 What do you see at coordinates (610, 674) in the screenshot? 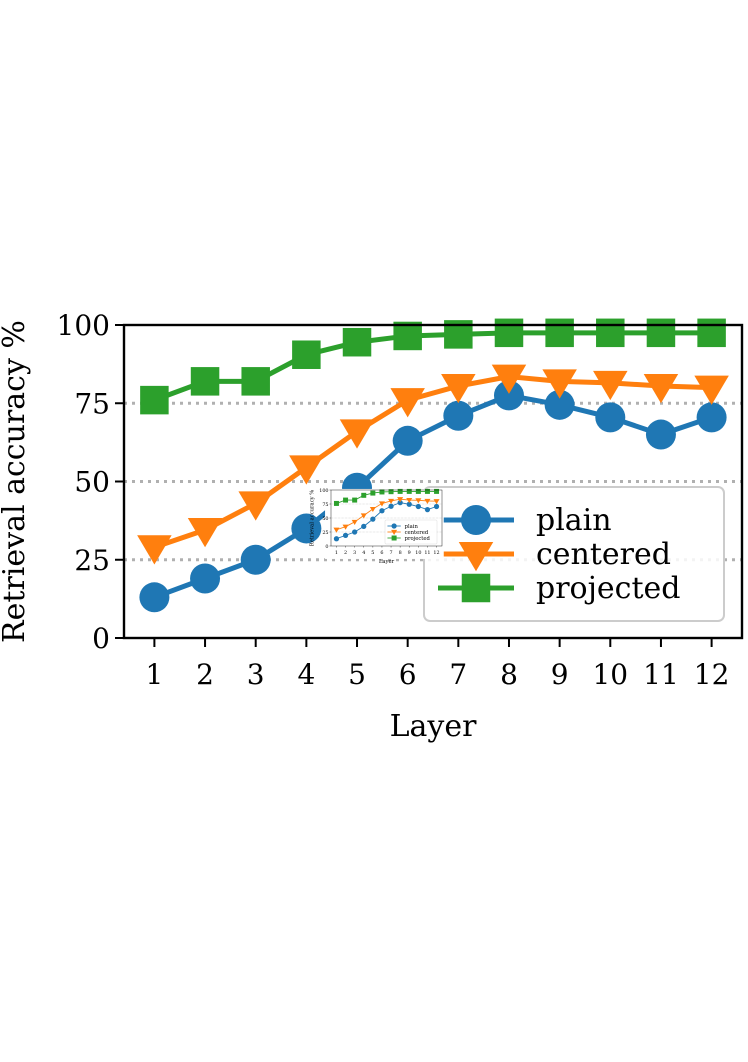
I see `x-tick-label: 10` at bounding box center [610, 674].